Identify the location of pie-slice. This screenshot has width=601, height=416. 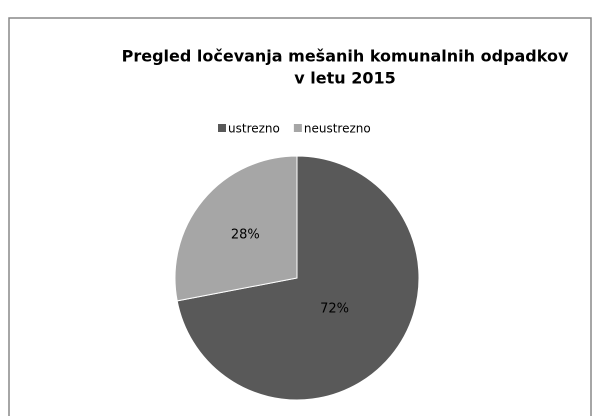
(236, 228).